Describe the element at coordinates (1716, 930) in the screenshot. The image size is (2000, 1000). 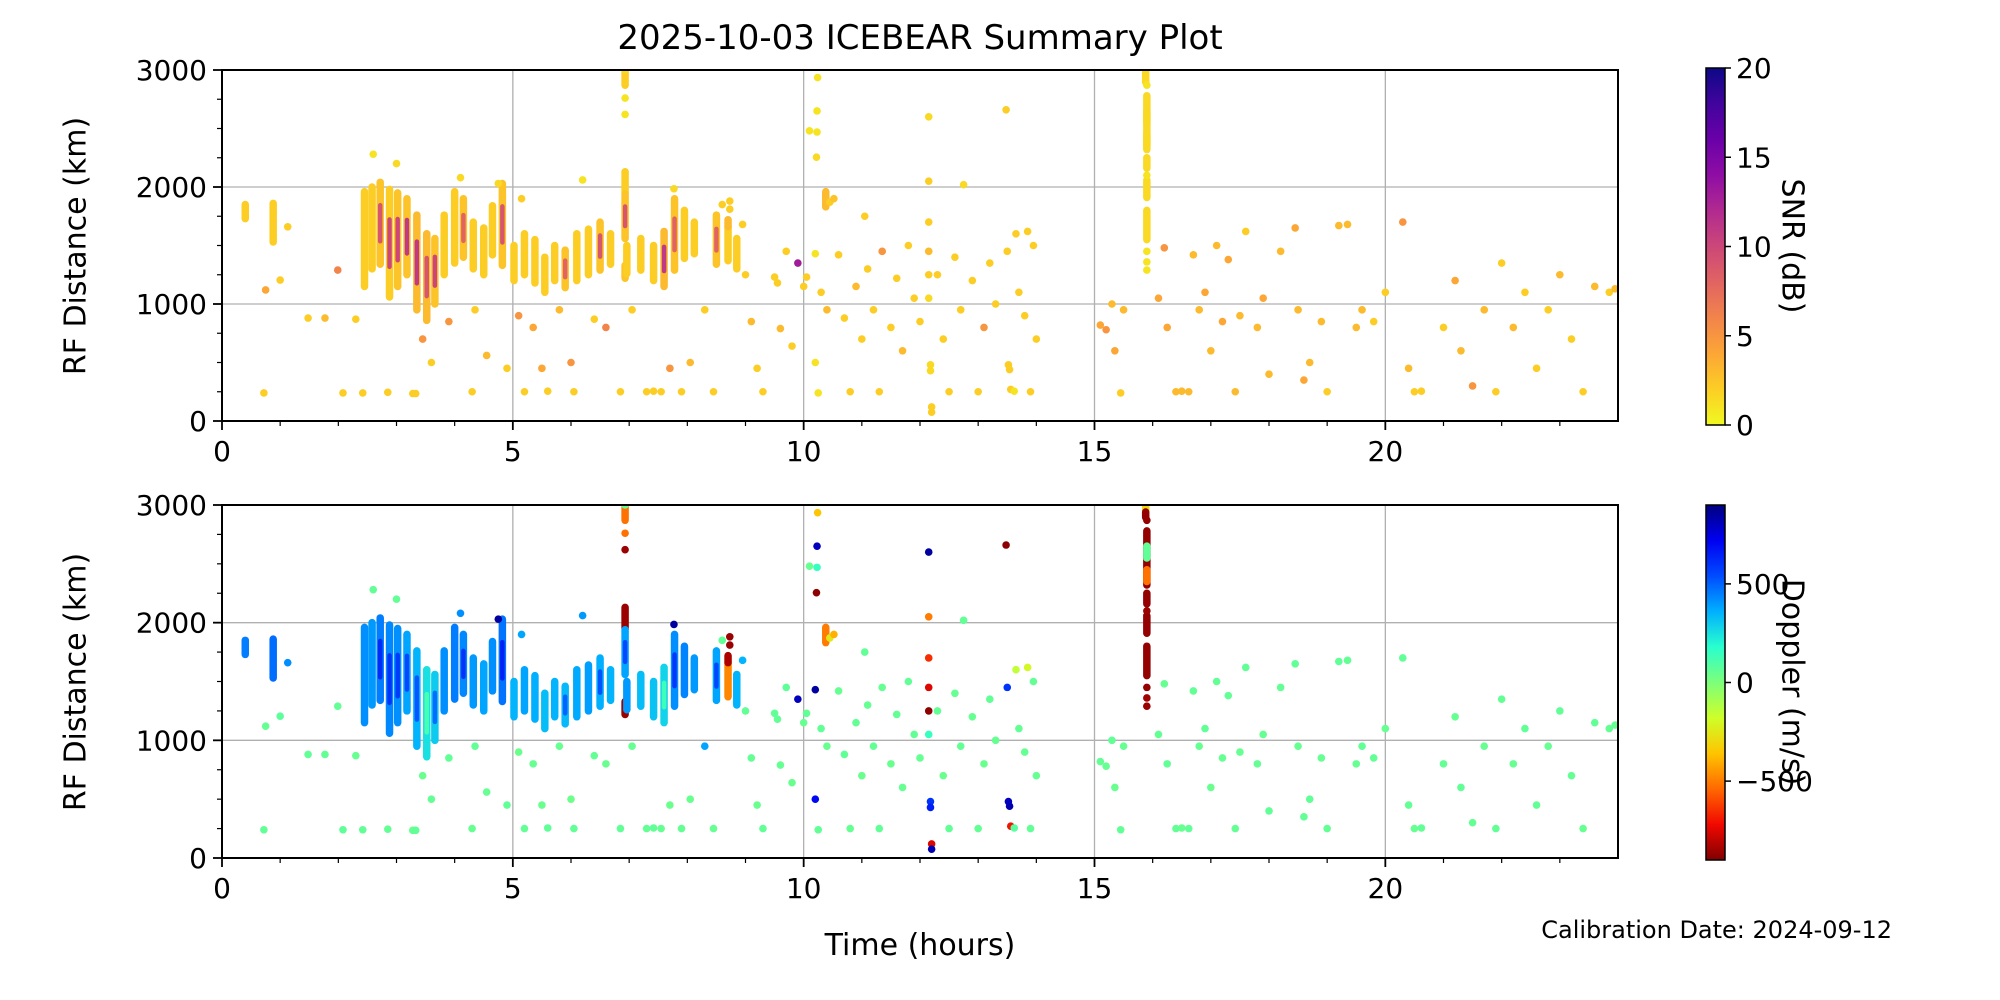
I see `calibration-date-note: Calibration Date: 2024-09-12` at that location.